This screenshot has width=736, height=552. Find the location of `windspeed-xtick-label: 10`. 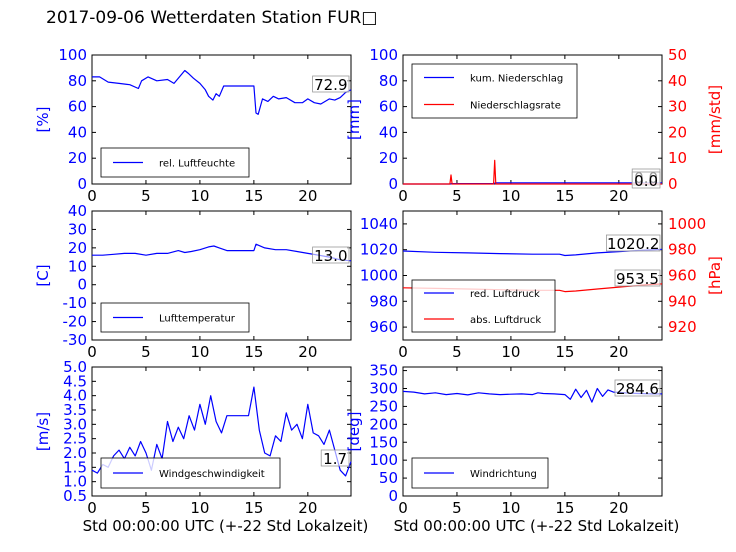

windspeed-xtick-label: 10 is located at coordinates (199, 508).